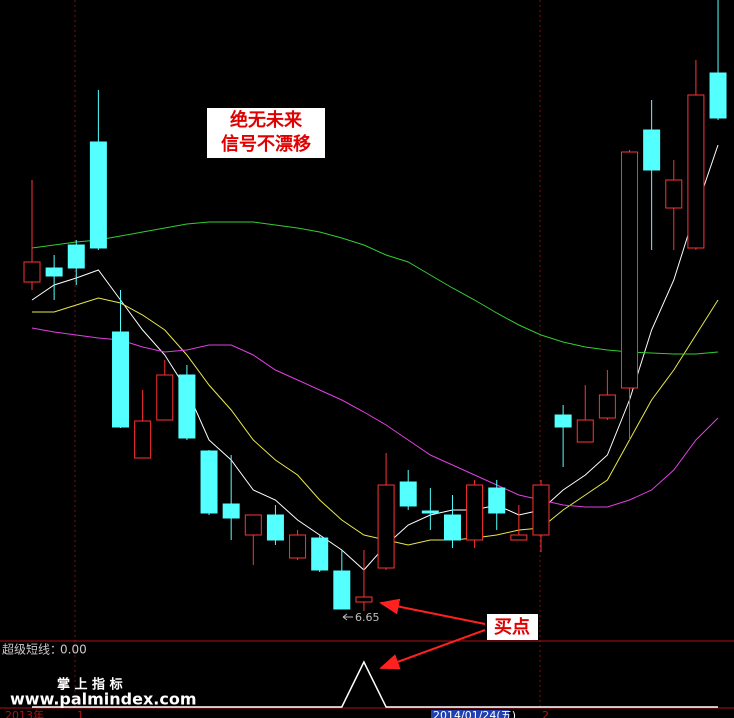 Image resolution: width=734 pixels, height=718 pixels. Describe the element at coordinates (367, 617) in the screenshot. I see `low-label: 6.65` at that location.